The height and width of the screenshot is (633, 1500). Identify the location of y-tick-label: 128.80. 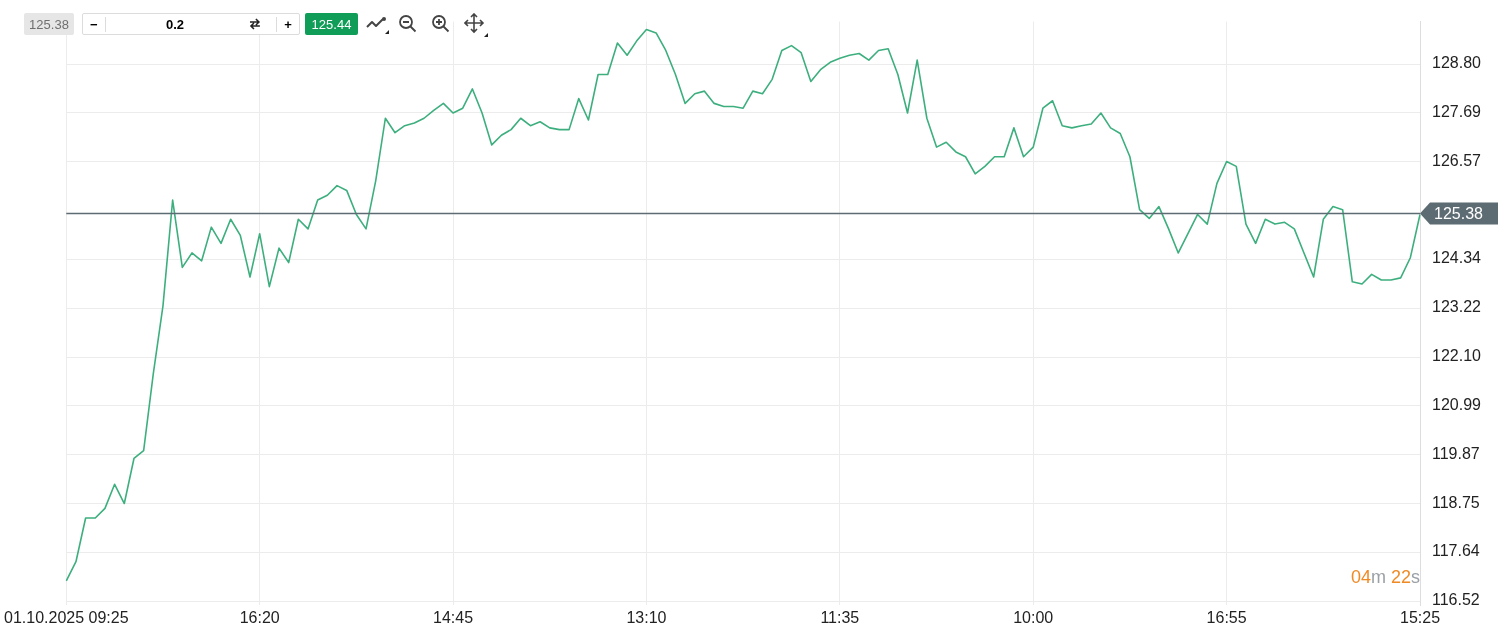
(1457, 63).